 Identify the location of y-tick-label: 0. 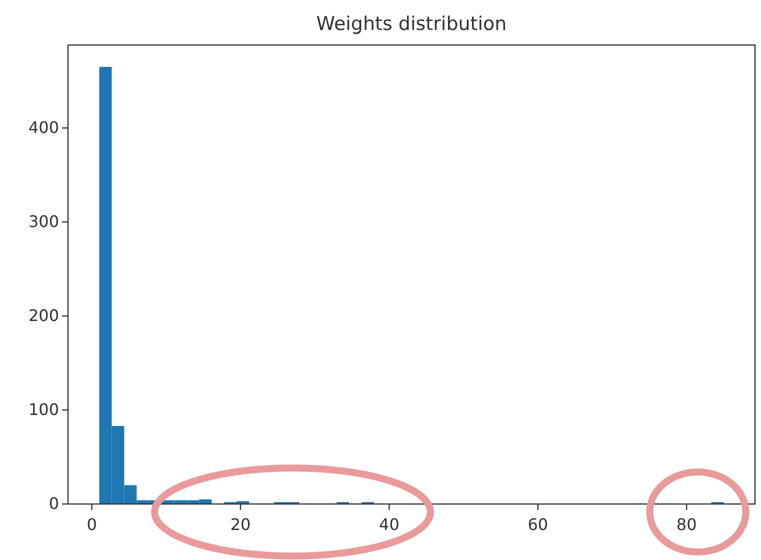
(53, 504).